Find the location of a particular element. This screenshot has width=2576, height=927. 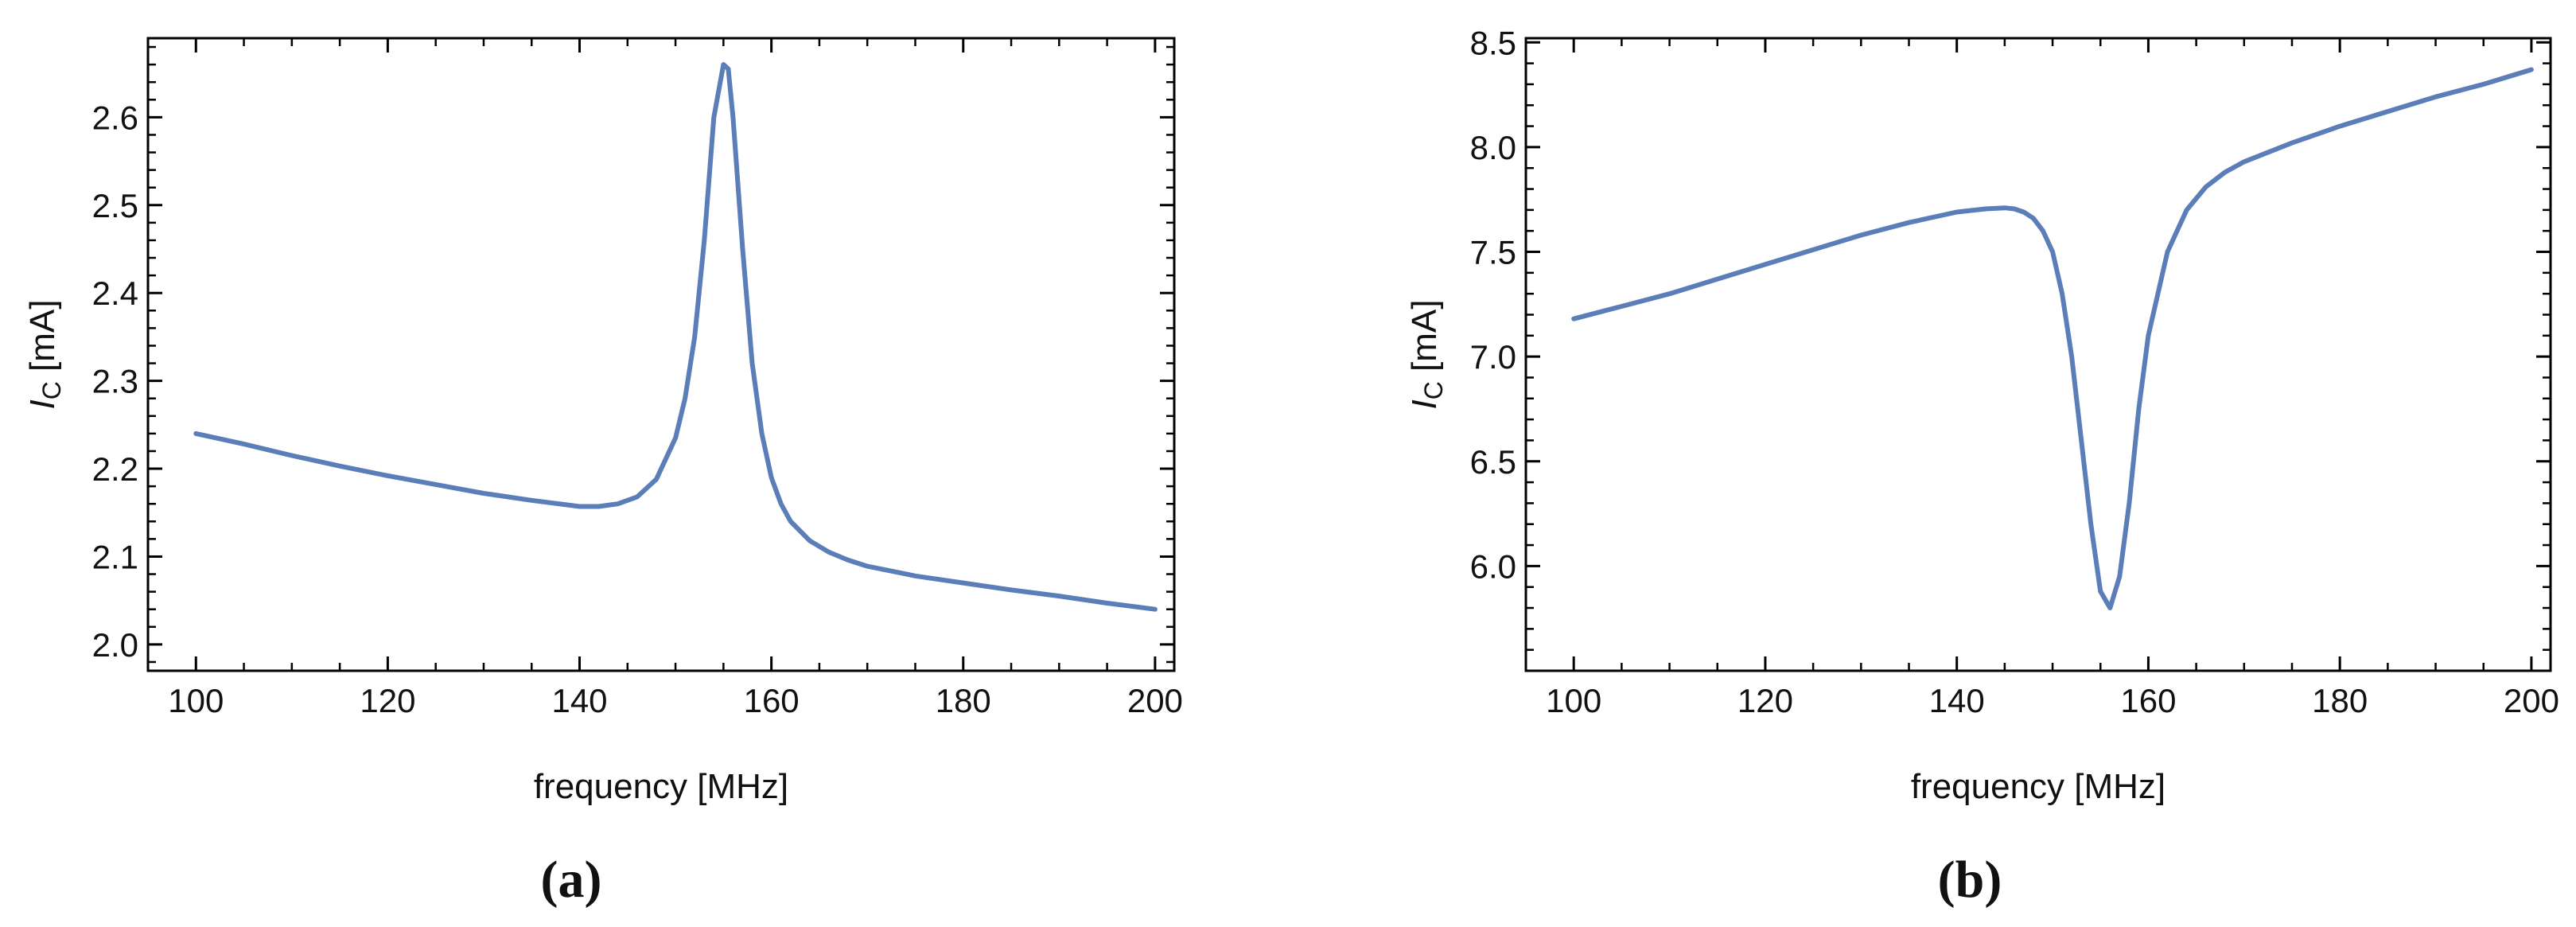

panel-a-y-axis-label: IC [mA] is located at coordinates (45, 354).